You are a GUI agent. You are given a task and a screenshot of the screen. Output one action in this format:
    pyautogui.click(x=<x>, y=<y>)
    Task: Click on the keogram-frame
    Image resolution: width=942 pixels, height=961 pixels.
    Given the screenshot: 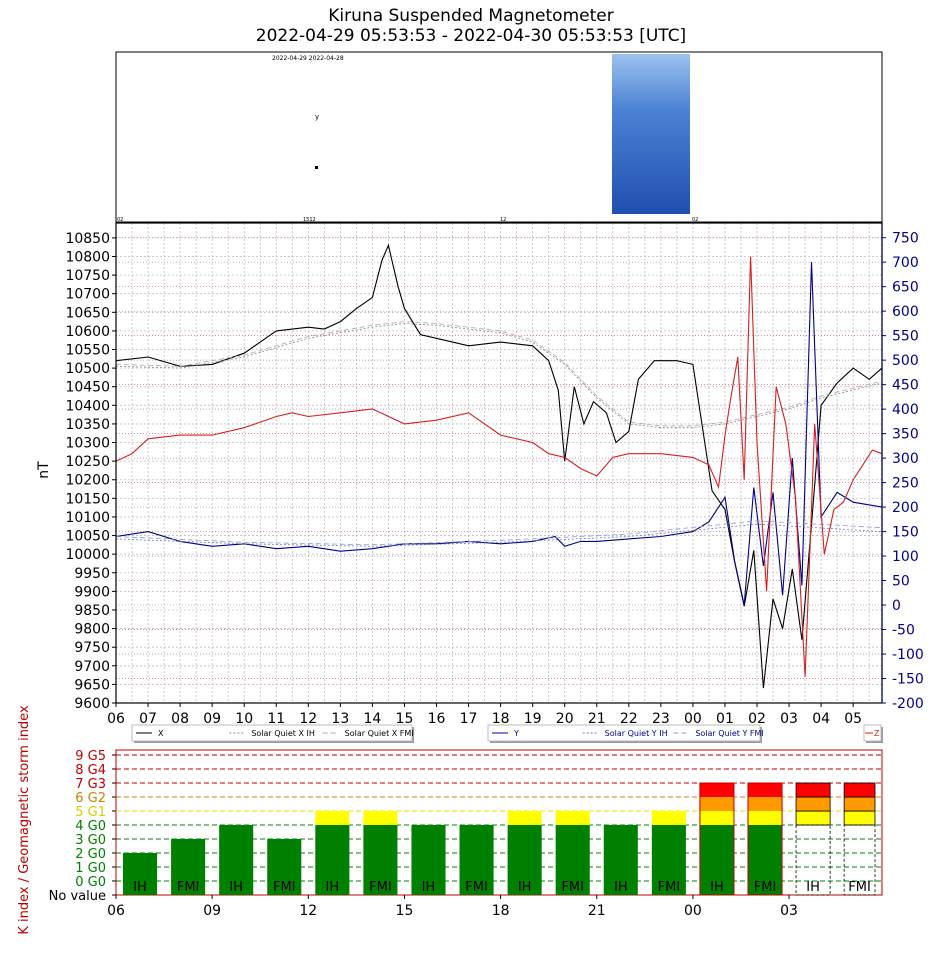 What is the action you would take?
    pyautogui.click(x=499, y=137)
    